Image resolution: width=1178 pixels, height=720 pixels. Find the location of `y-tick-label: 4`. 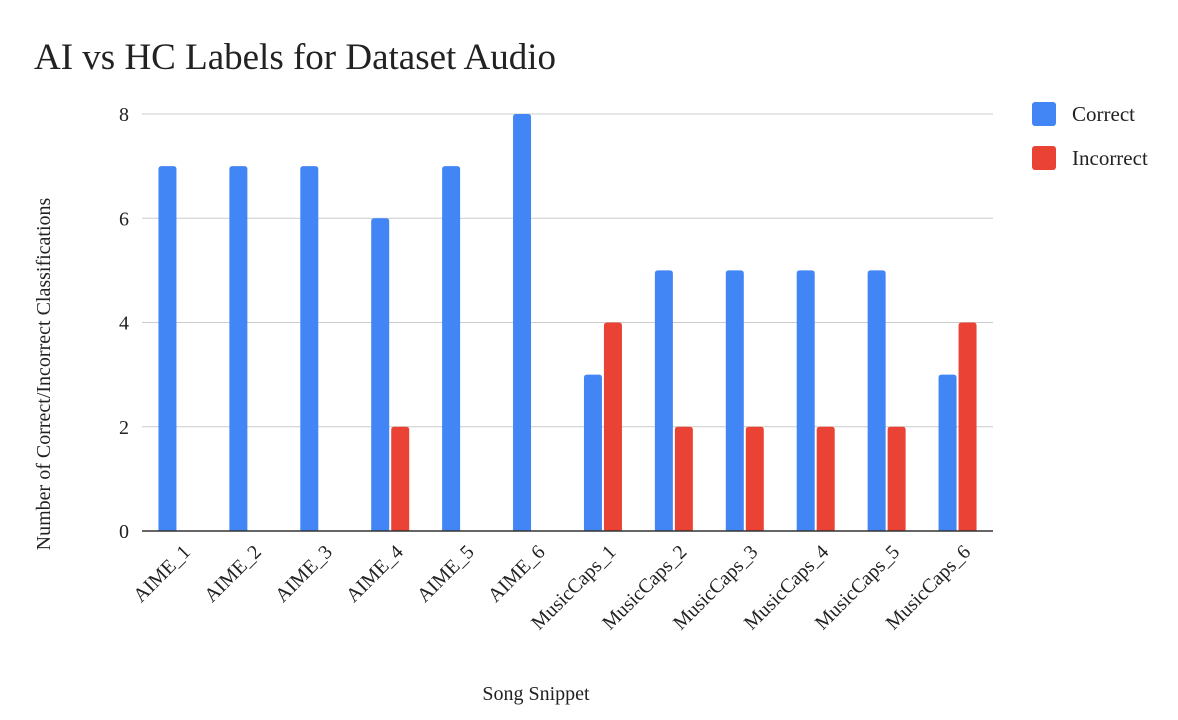

y-tick-label: 4 is located at coordinates (124, 324).